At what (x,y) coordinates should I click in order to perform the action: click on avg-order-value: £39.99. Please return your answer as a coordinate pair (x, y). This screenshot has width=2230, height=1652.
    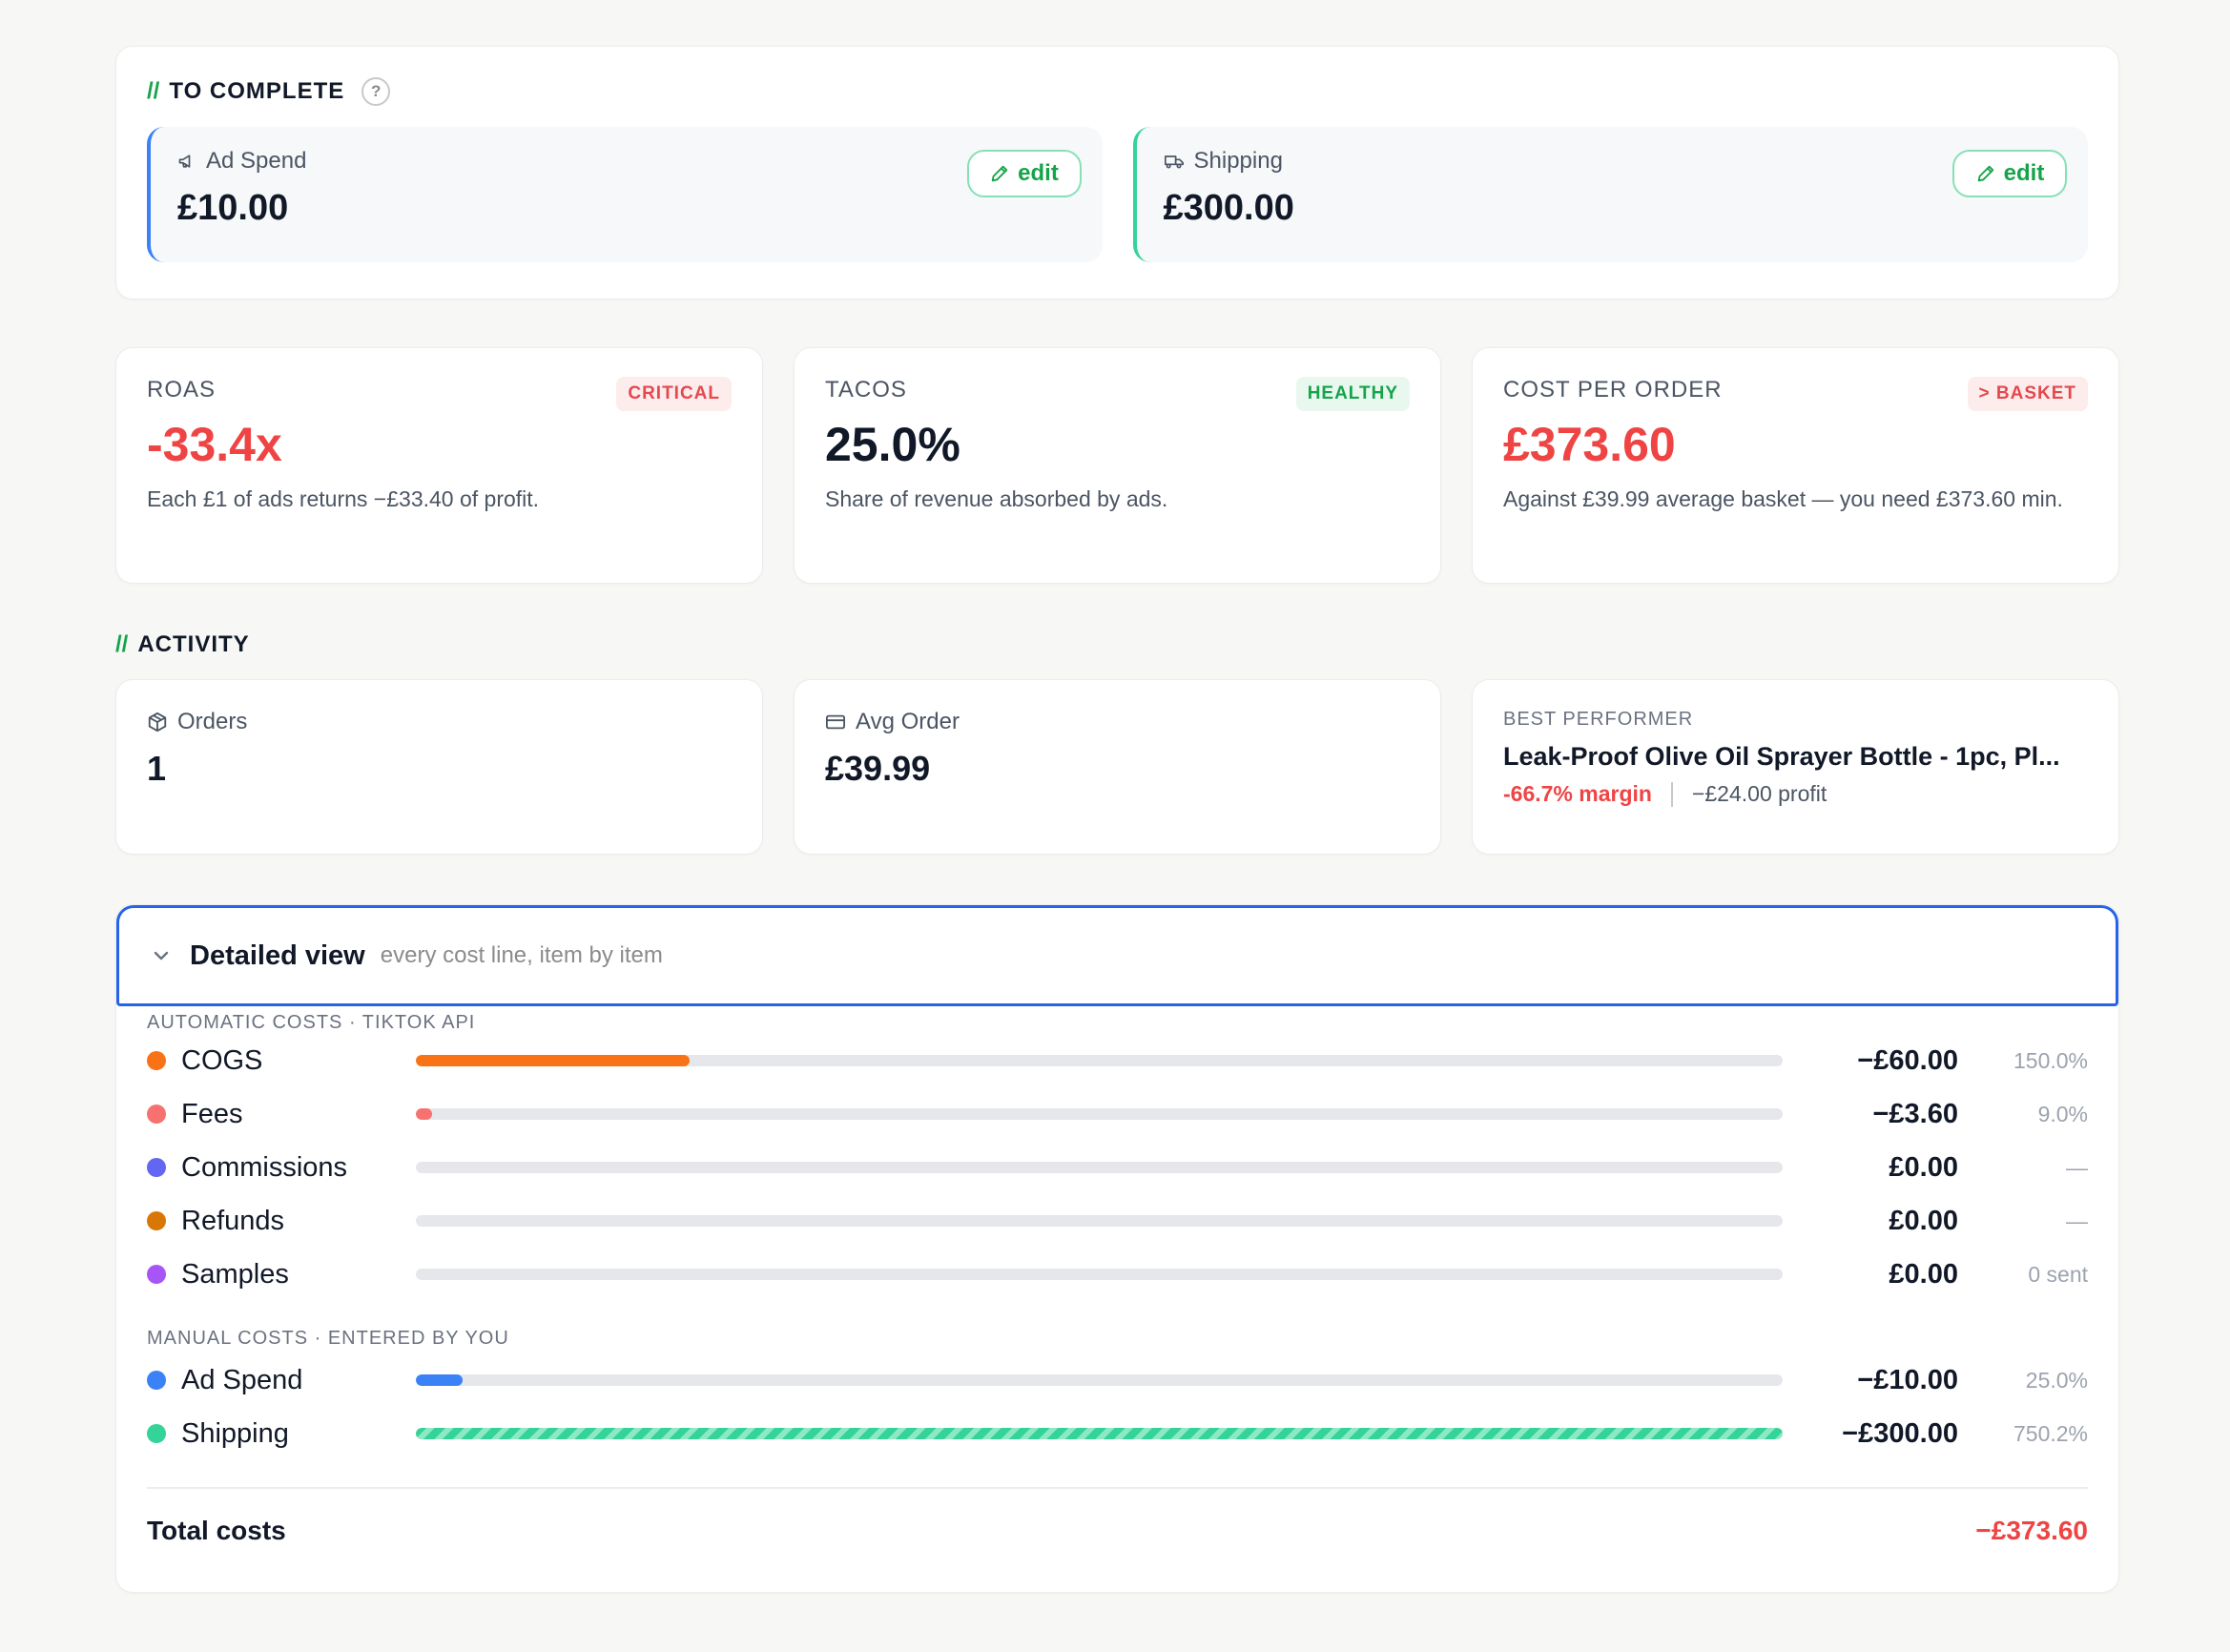
    Looking at the image, I should click on (878, 768).